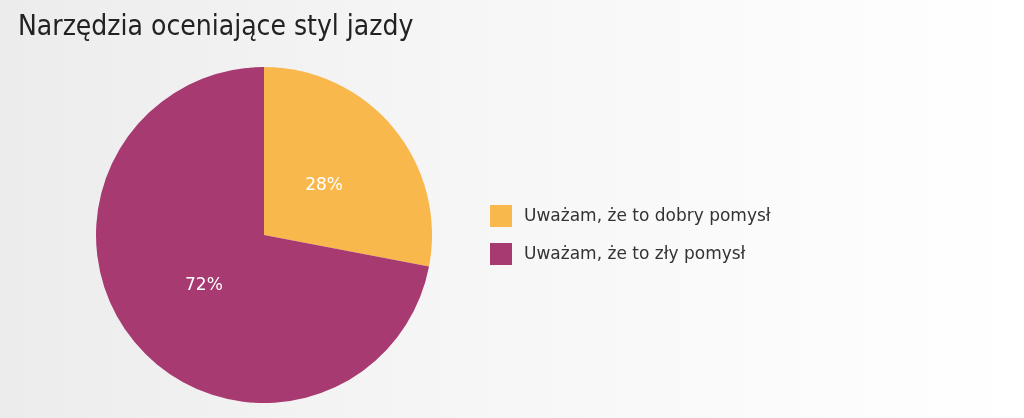 The image size is (1024, 418). I want to click on chart-title: Narzędzia oceniające styl jazdy, so click(216, 25).